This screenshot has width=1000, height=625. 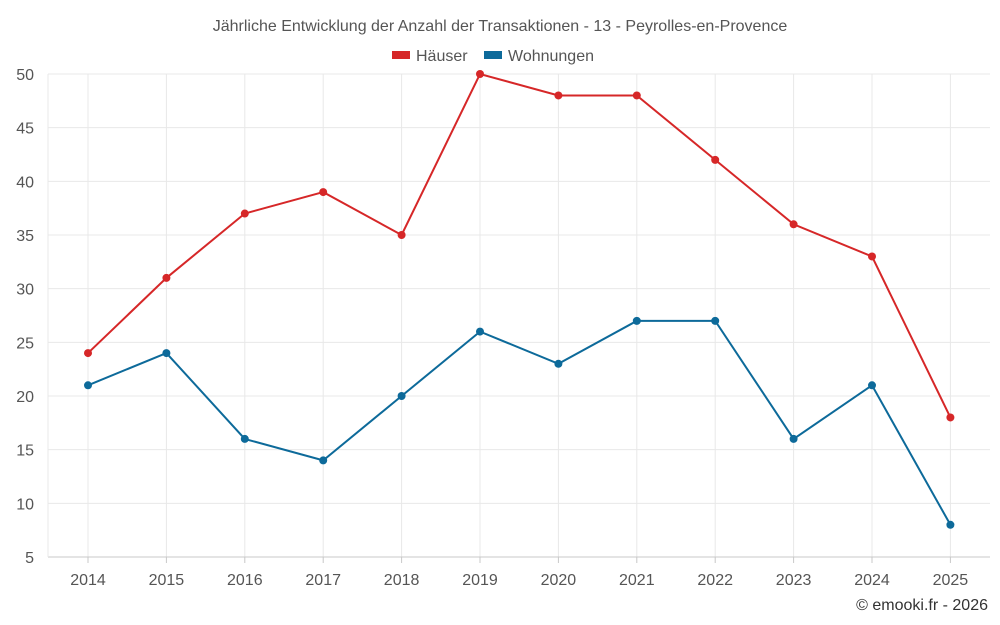 I want to click on x-tick-label: 2018, so click(x=402, y=580).